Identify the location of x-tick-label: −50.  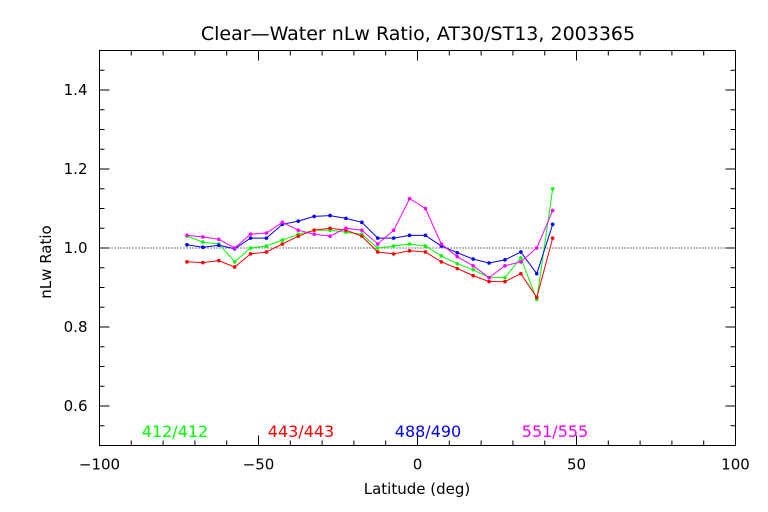
(259, 465).